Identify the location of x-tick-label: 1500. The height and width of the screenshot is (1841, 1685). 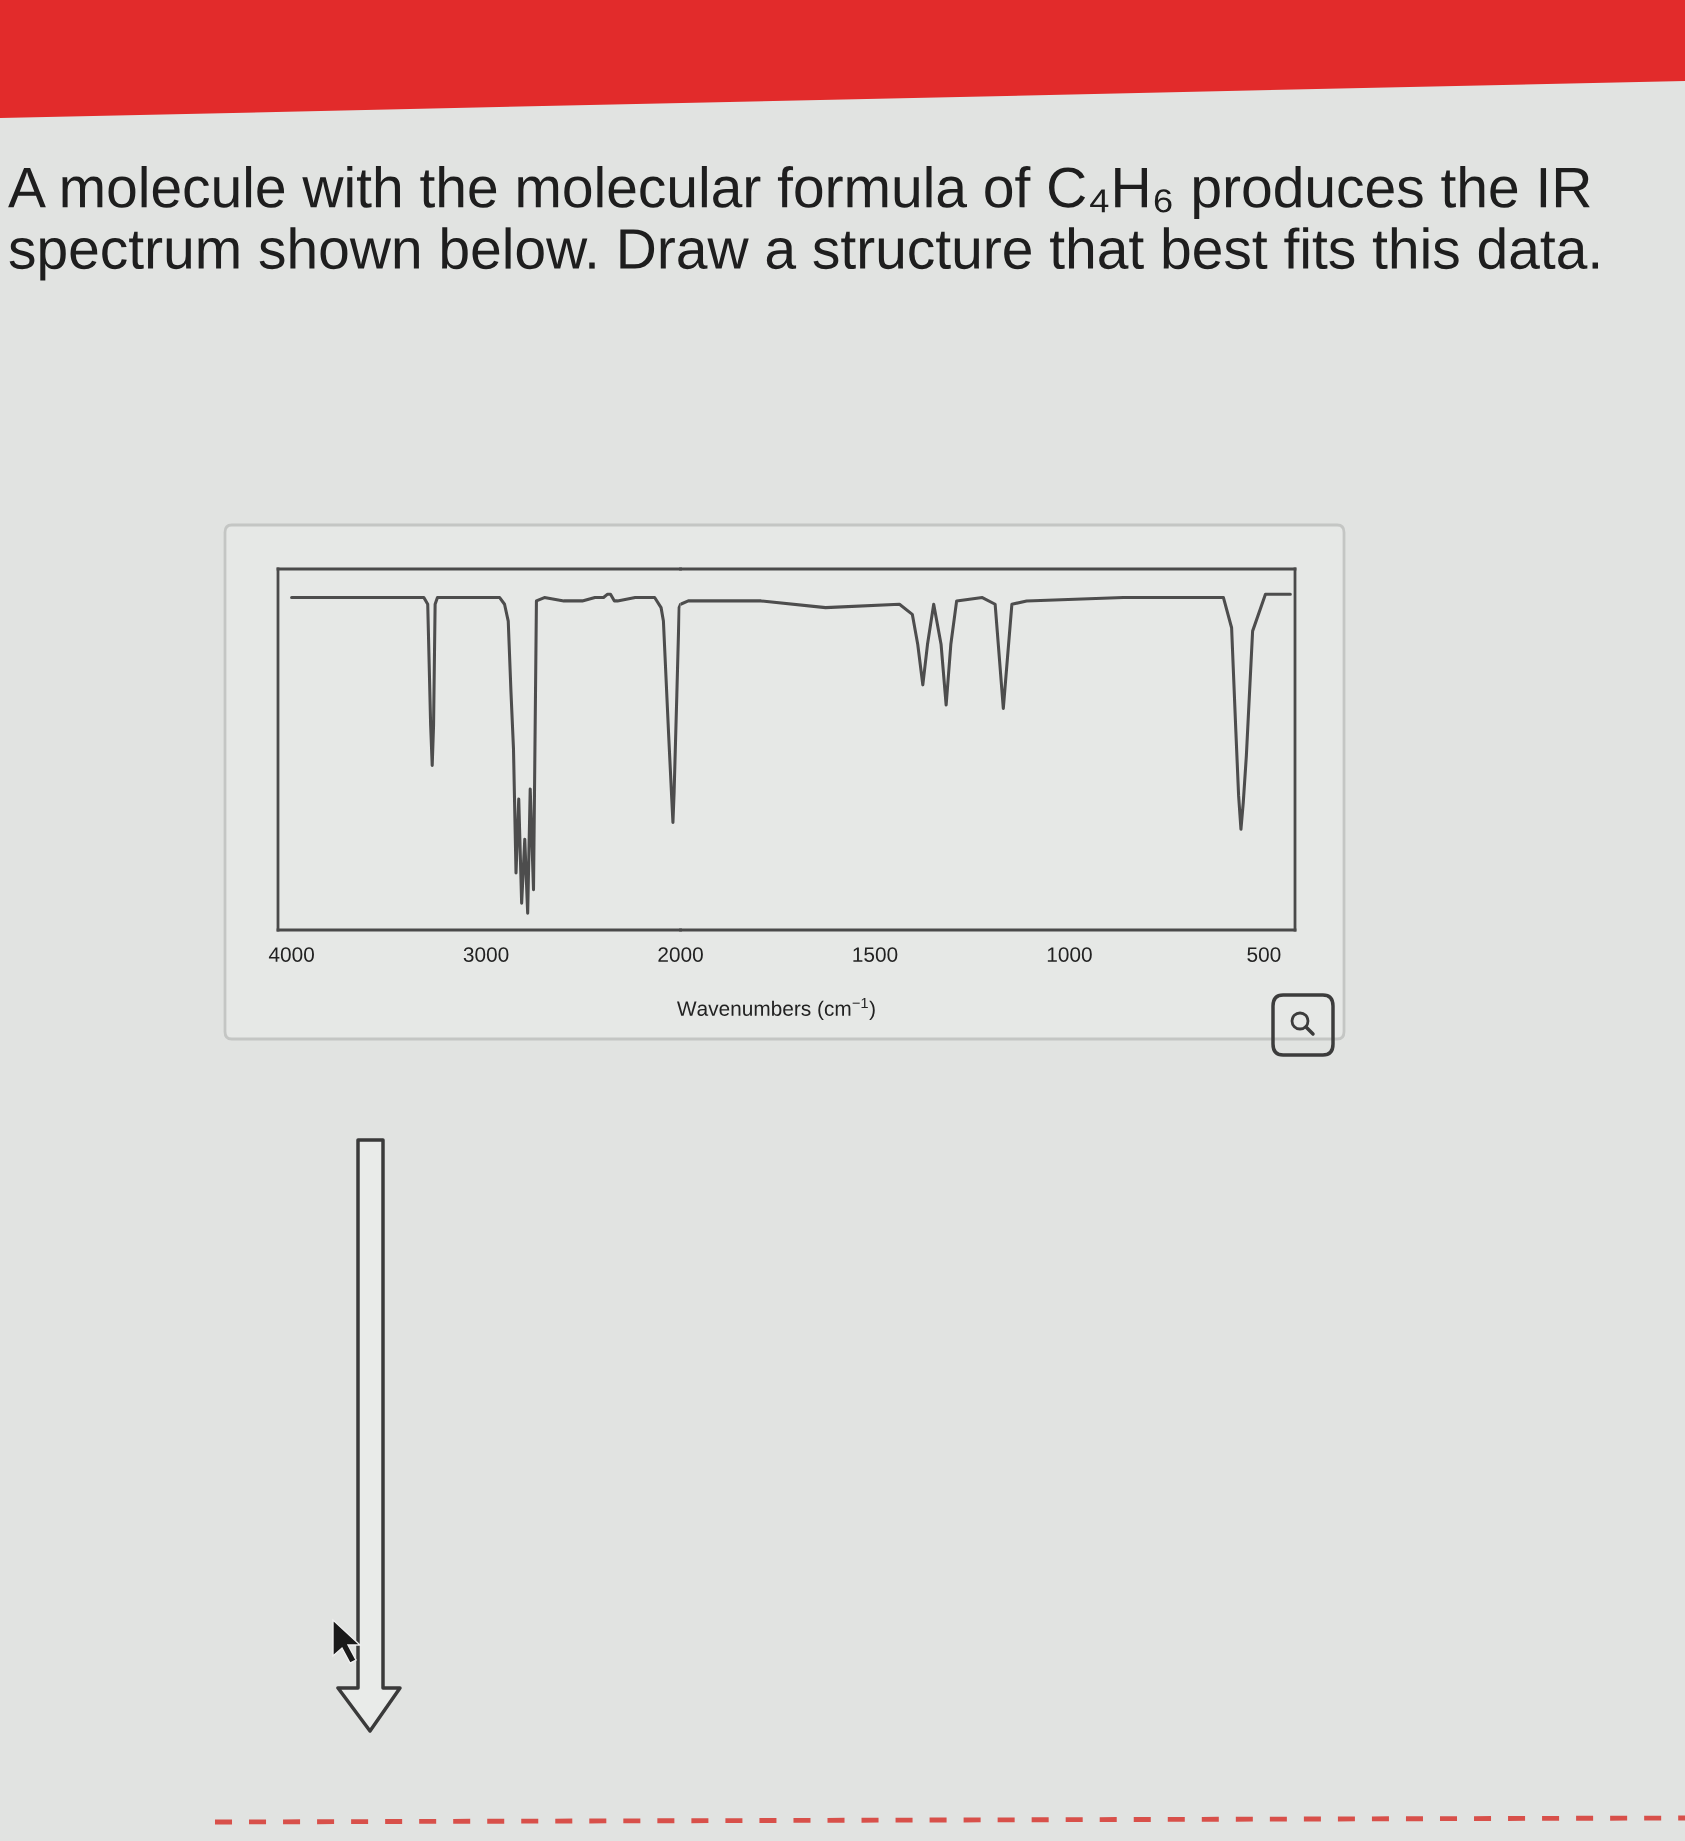
(875, 954).